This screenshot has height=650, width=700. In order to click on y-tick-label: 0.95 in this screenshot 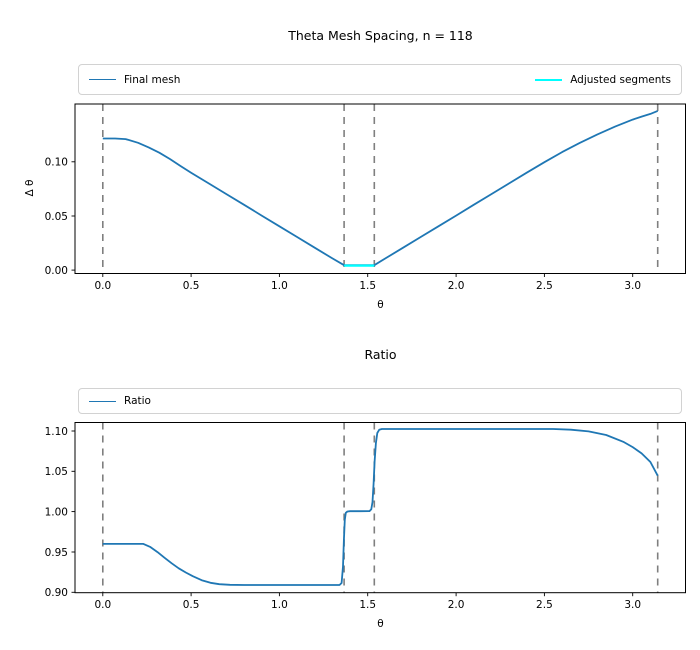, I will do `click(56, 553)`.